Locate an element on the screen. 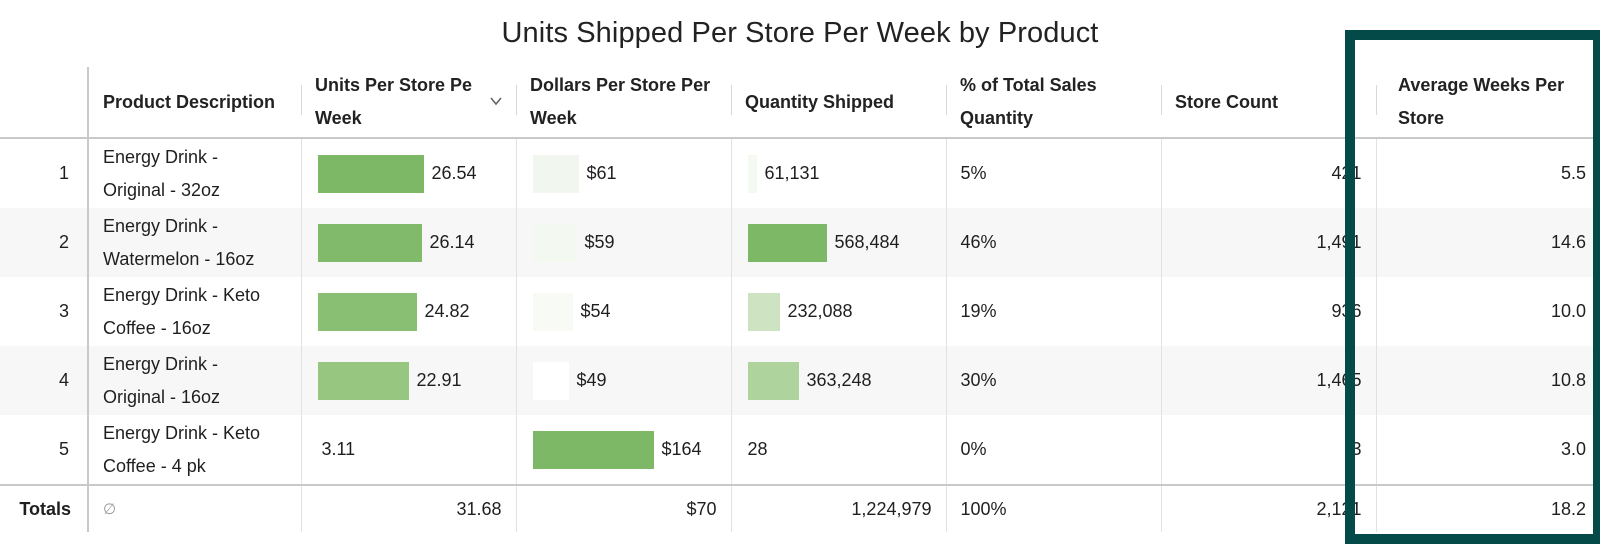  cell-average-weeks: 10.0 is located at coordinates (1568, 311).